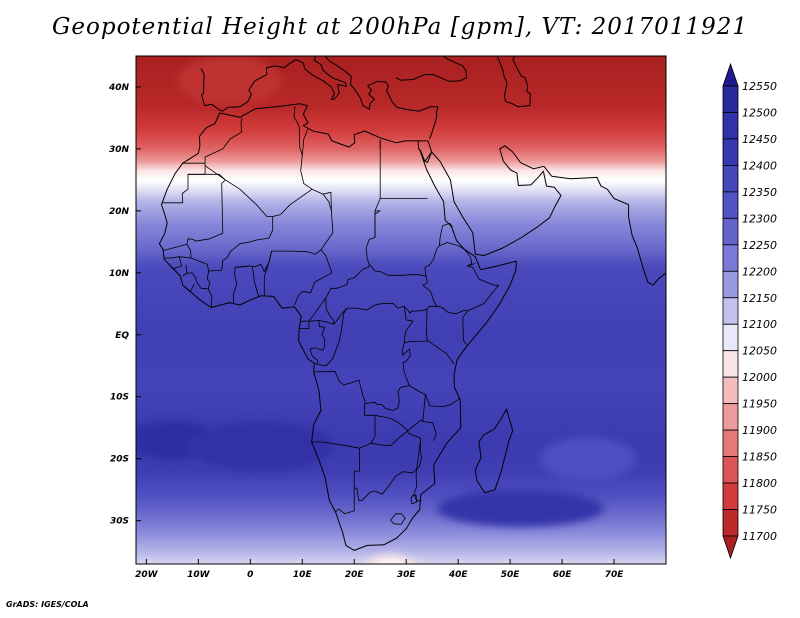 Image resolution: width=800 pixels, height=618 pixels. Describe the element at coordinates (119, 274) in the screenshot. I see `lat-tick-label: 10N` at that location.